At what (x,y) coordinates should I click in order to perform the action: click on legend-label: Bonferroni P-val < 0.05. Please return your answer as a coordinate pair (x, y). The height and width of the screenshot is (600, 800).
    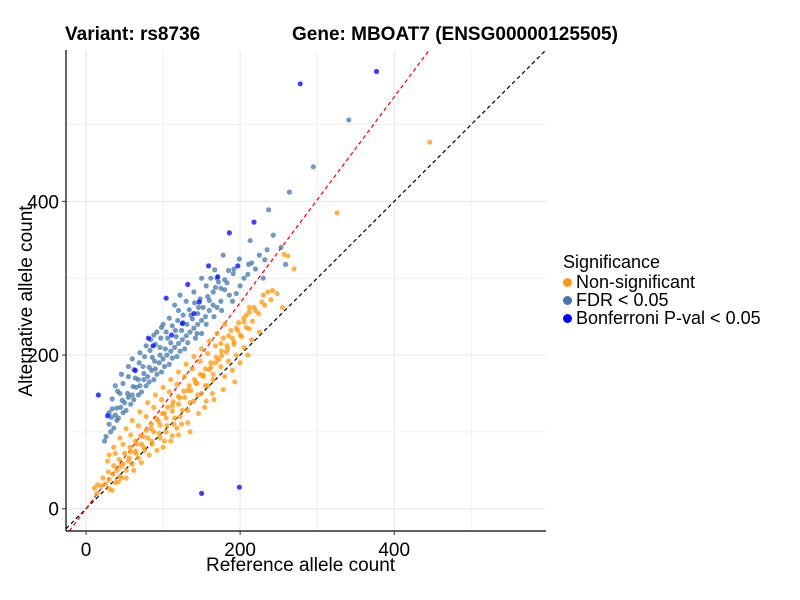
    Looking at the image, I should click on (668, 318).